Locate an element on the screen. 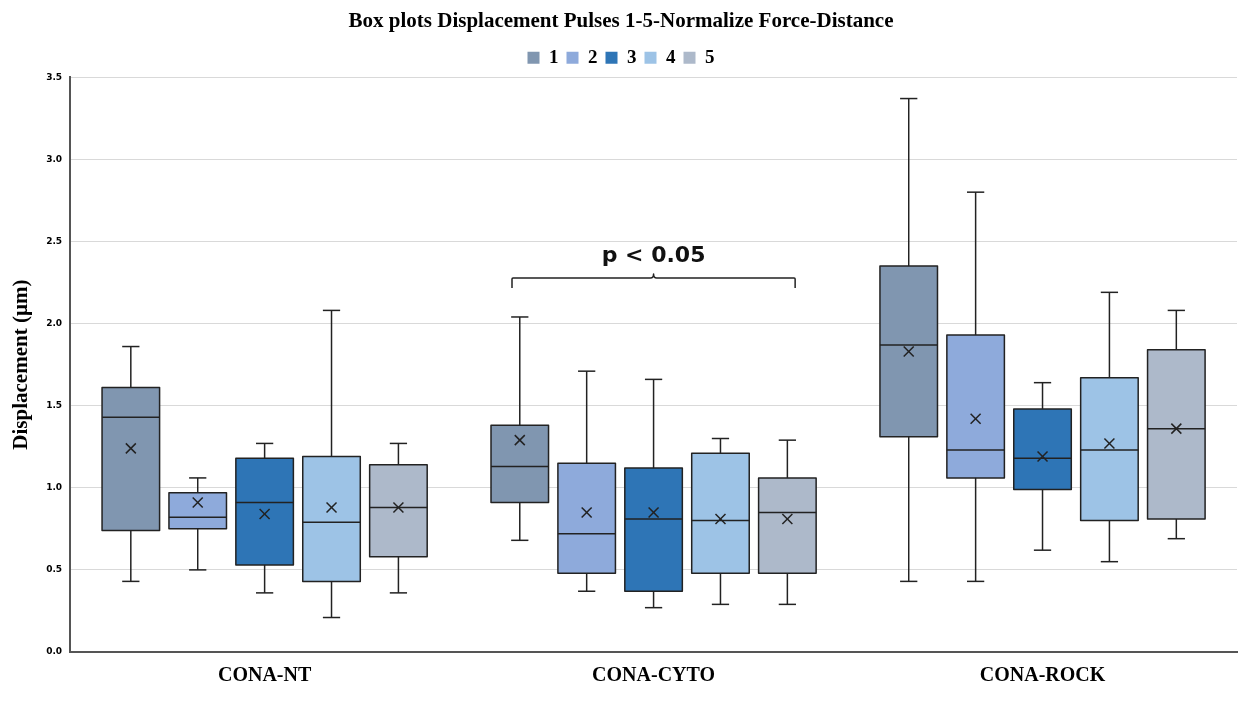 The width and height of the screenshot is (1247, 705). y-axis-title: Displacement (µm) is located at coordinates (20, 364).